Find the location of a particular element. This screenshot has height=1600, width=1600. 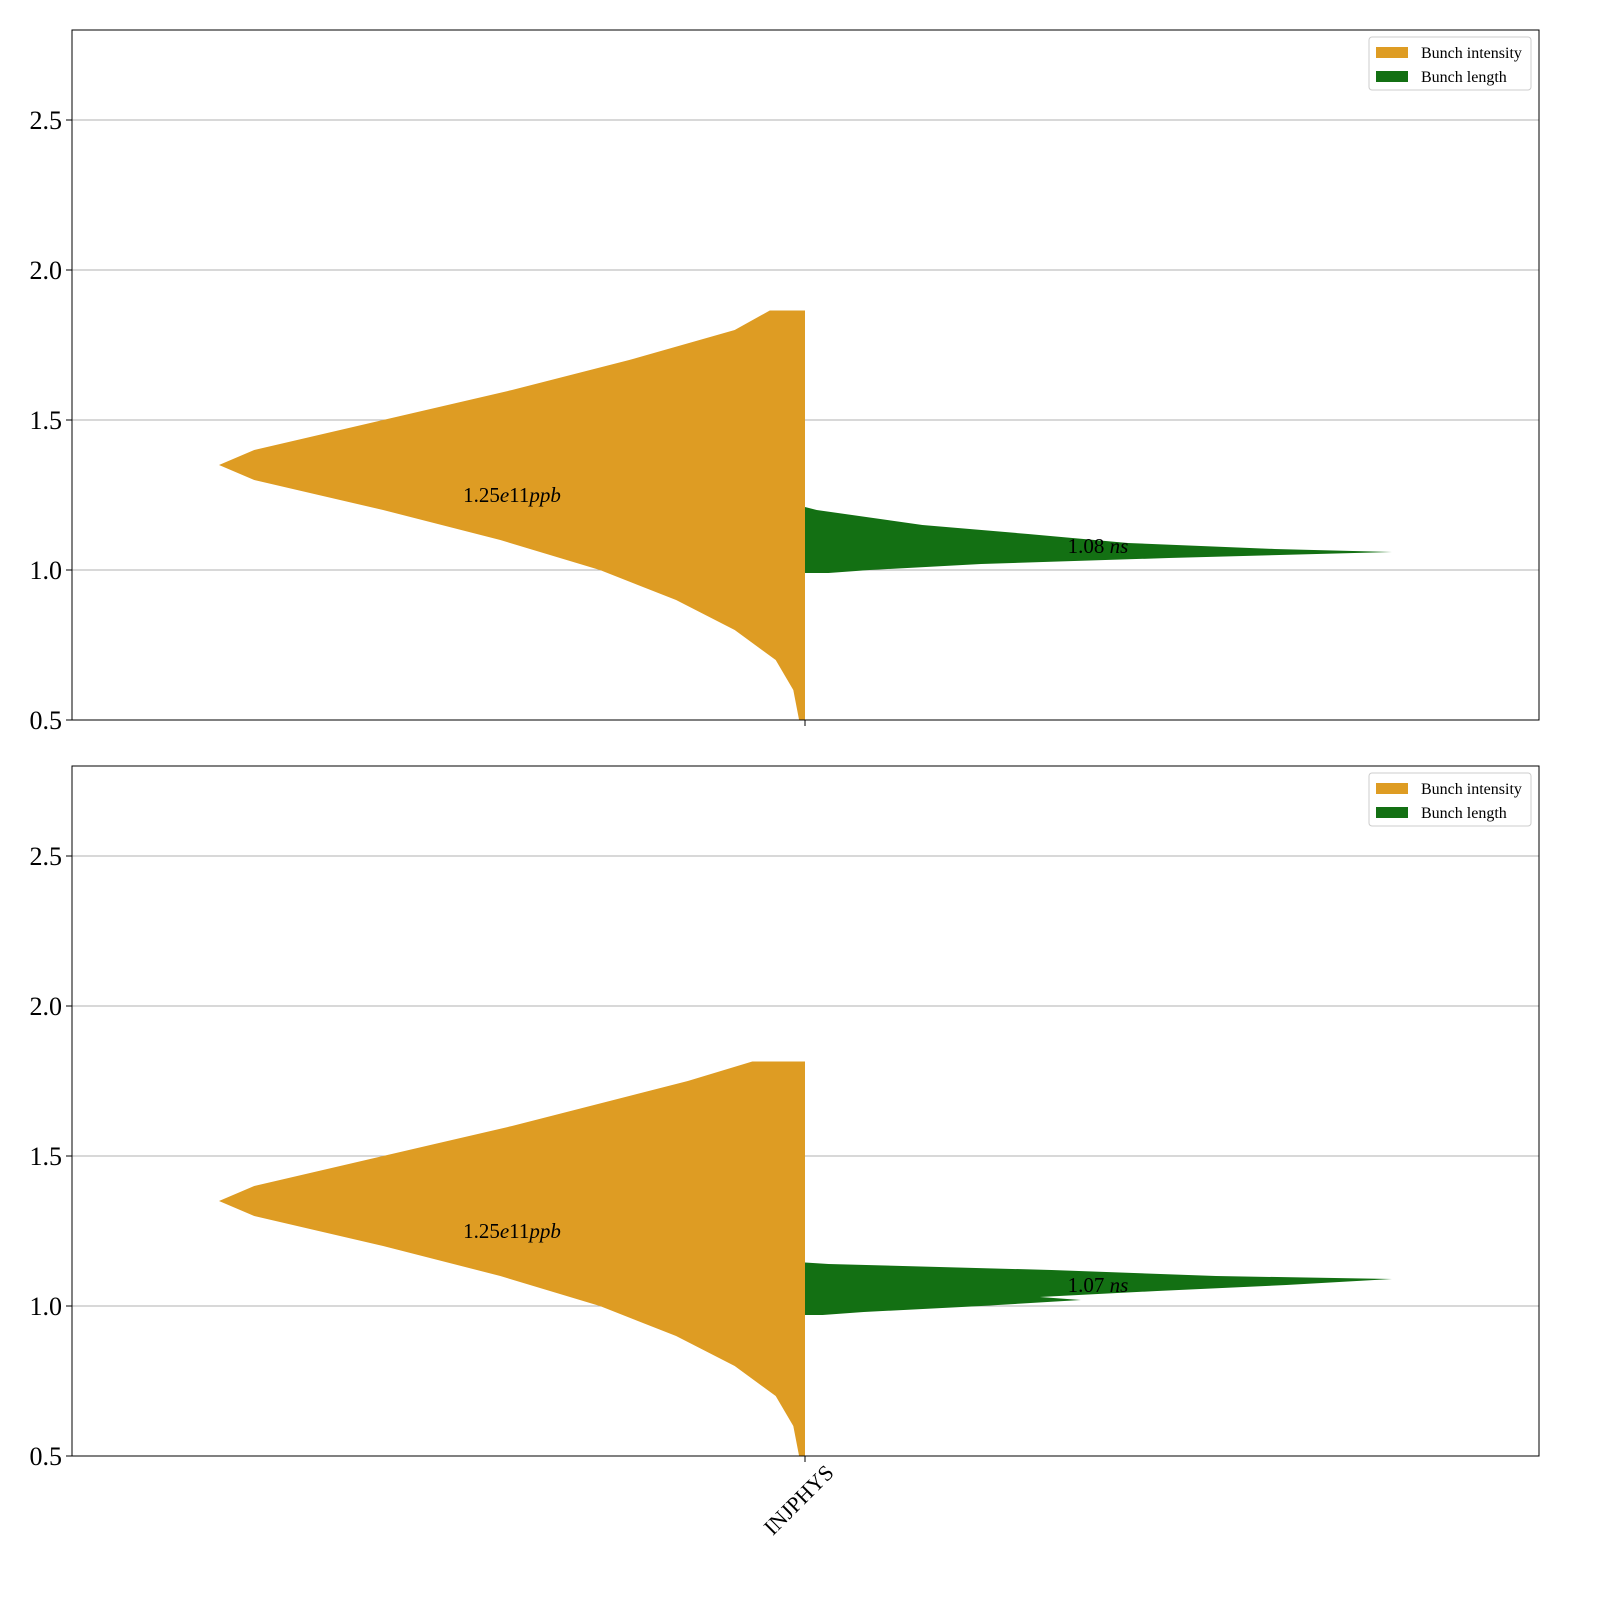

median-label: 1.08 ns is located at coordinates (1098, 546).